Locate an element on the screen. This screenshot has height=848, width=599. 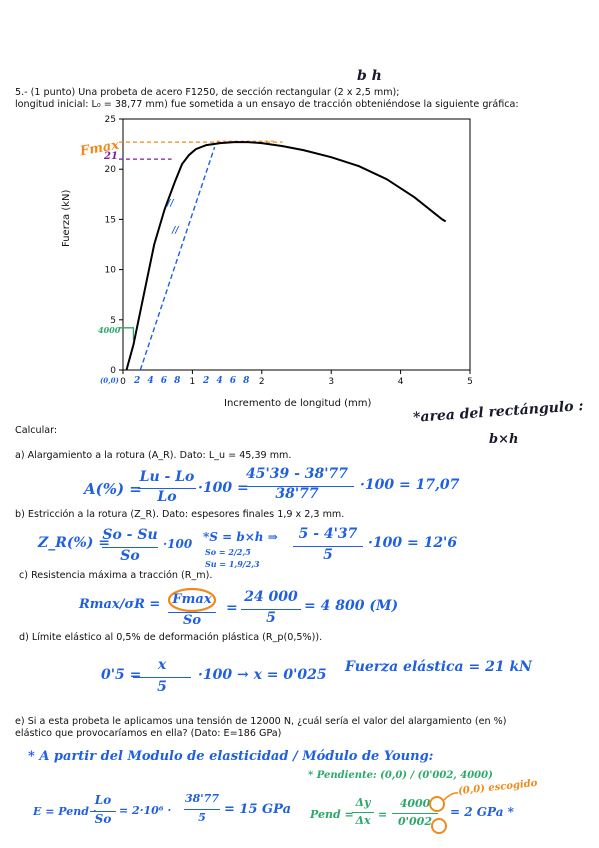
x-tick-label: 5 is located at coordinates (470, 382).